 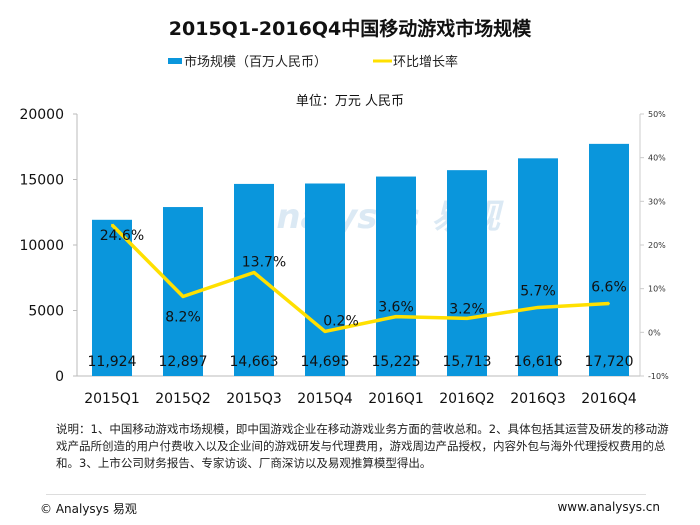 What do you see at coordinates (396, 308) in the screenshot?
I see `growth-rate-label: 3.6%` at bounding box center [396, 308].